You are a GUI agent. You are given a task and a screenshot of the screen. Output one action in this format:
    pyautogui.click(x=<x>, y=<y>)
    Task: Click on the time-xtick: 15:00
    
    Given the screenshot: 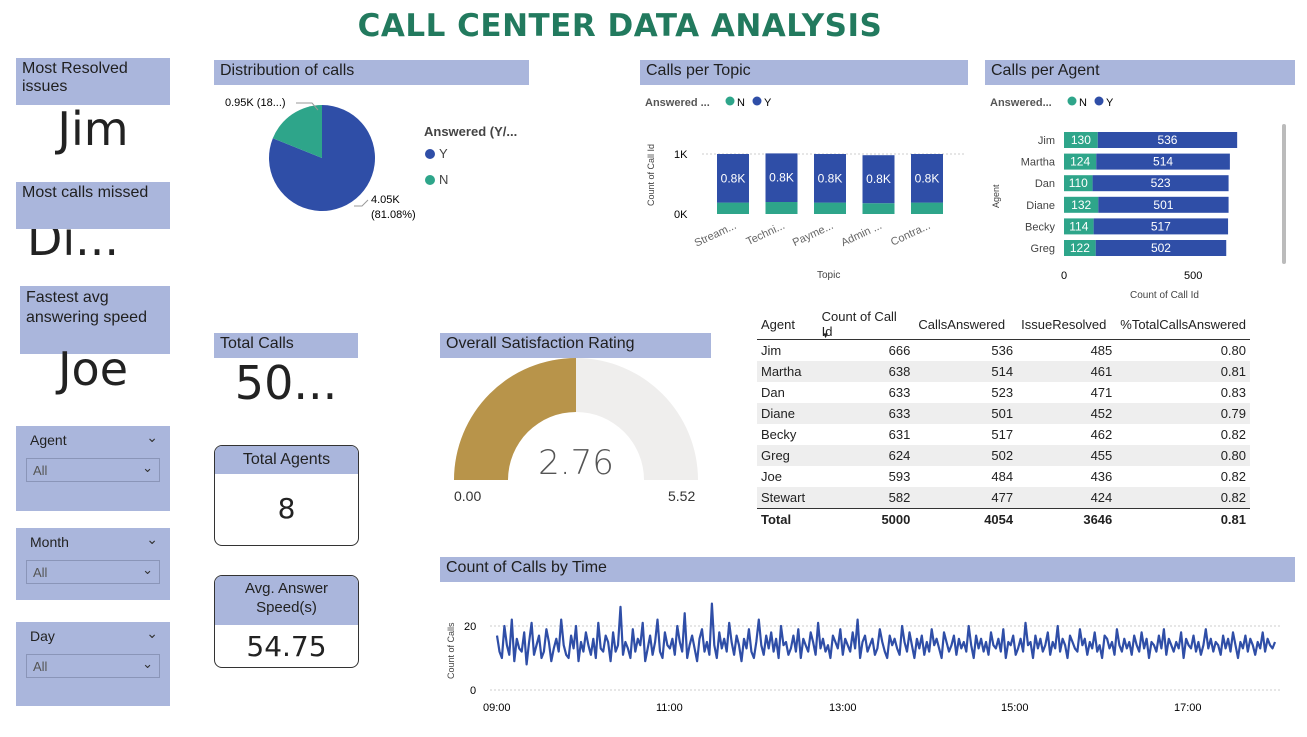 What is the action you would take?
    pyautogui.click(x=1015, y=708)
    